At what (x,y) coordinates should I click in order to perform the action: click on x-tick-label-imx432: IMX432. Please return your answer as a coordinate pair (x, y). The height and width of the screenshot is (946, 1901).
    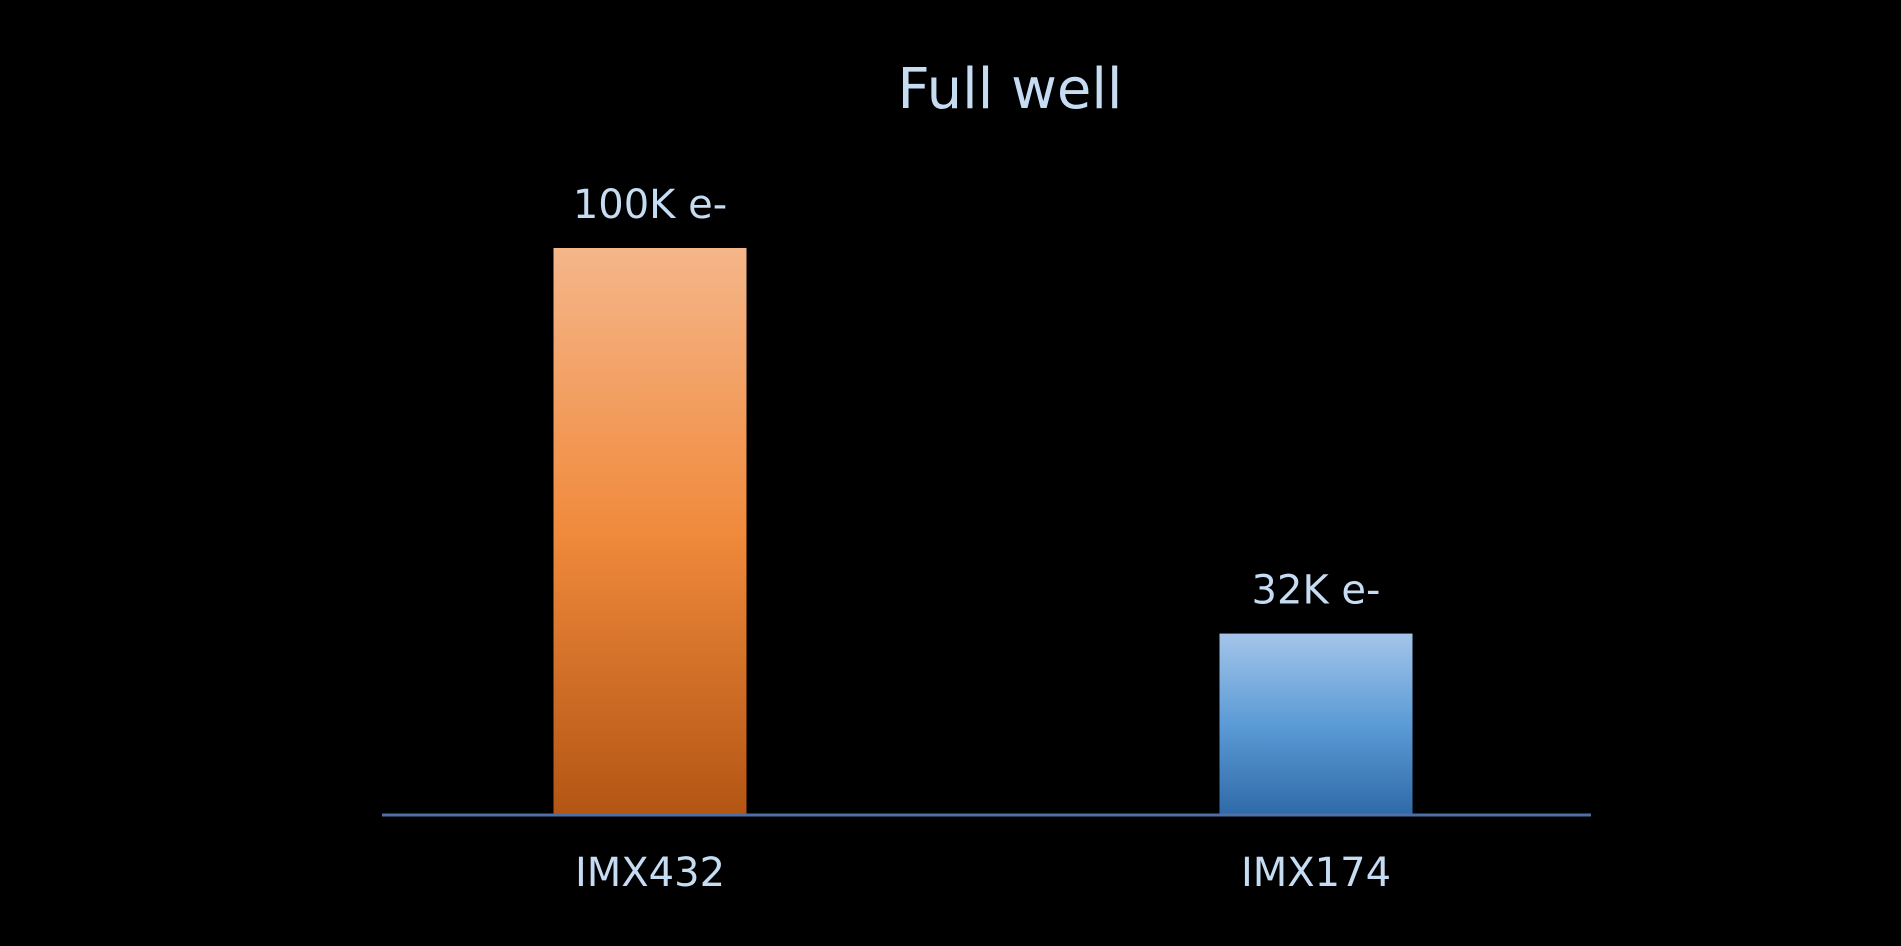
    Looking at the image, I should click on (650, 873).